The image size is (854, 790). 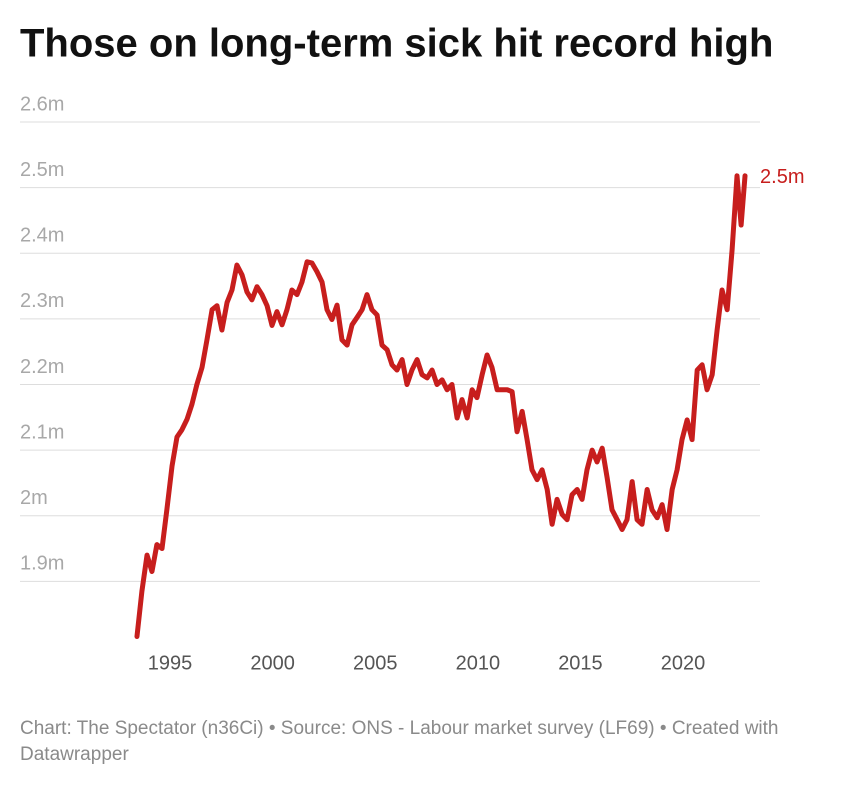 I want to click on x-tick-label: 2015, so click(x=580, y=663).